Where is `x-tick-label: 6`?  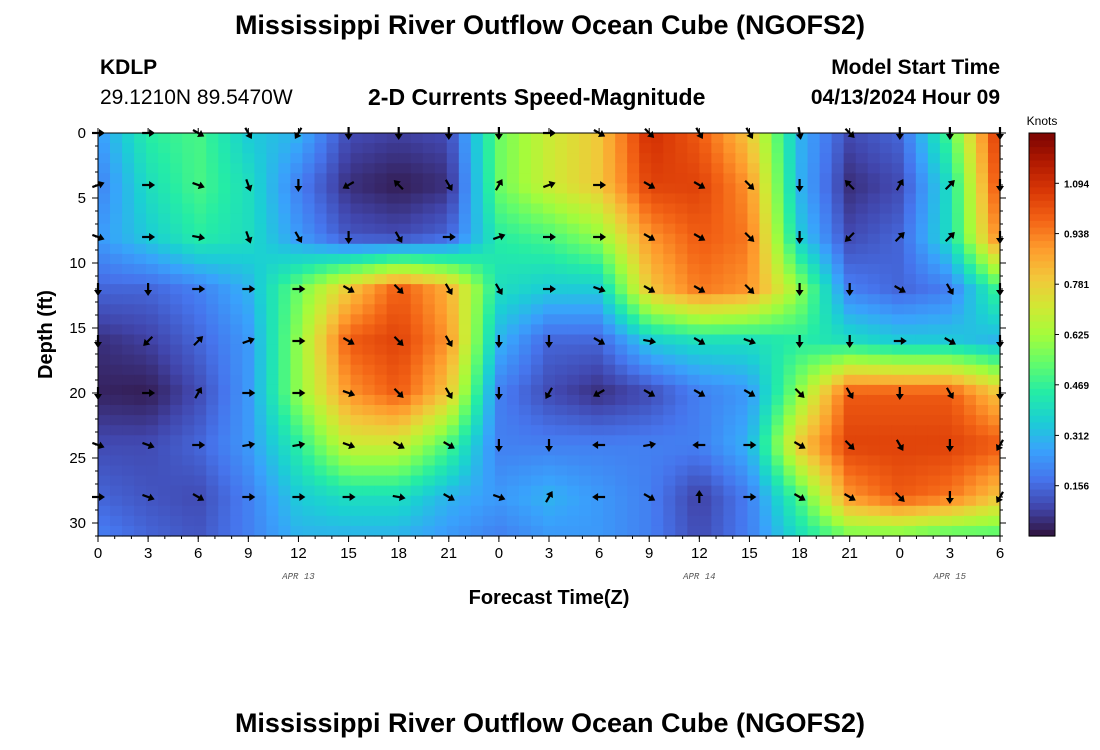 x-tick-label: 6 is located at coordinates (1000, 553).